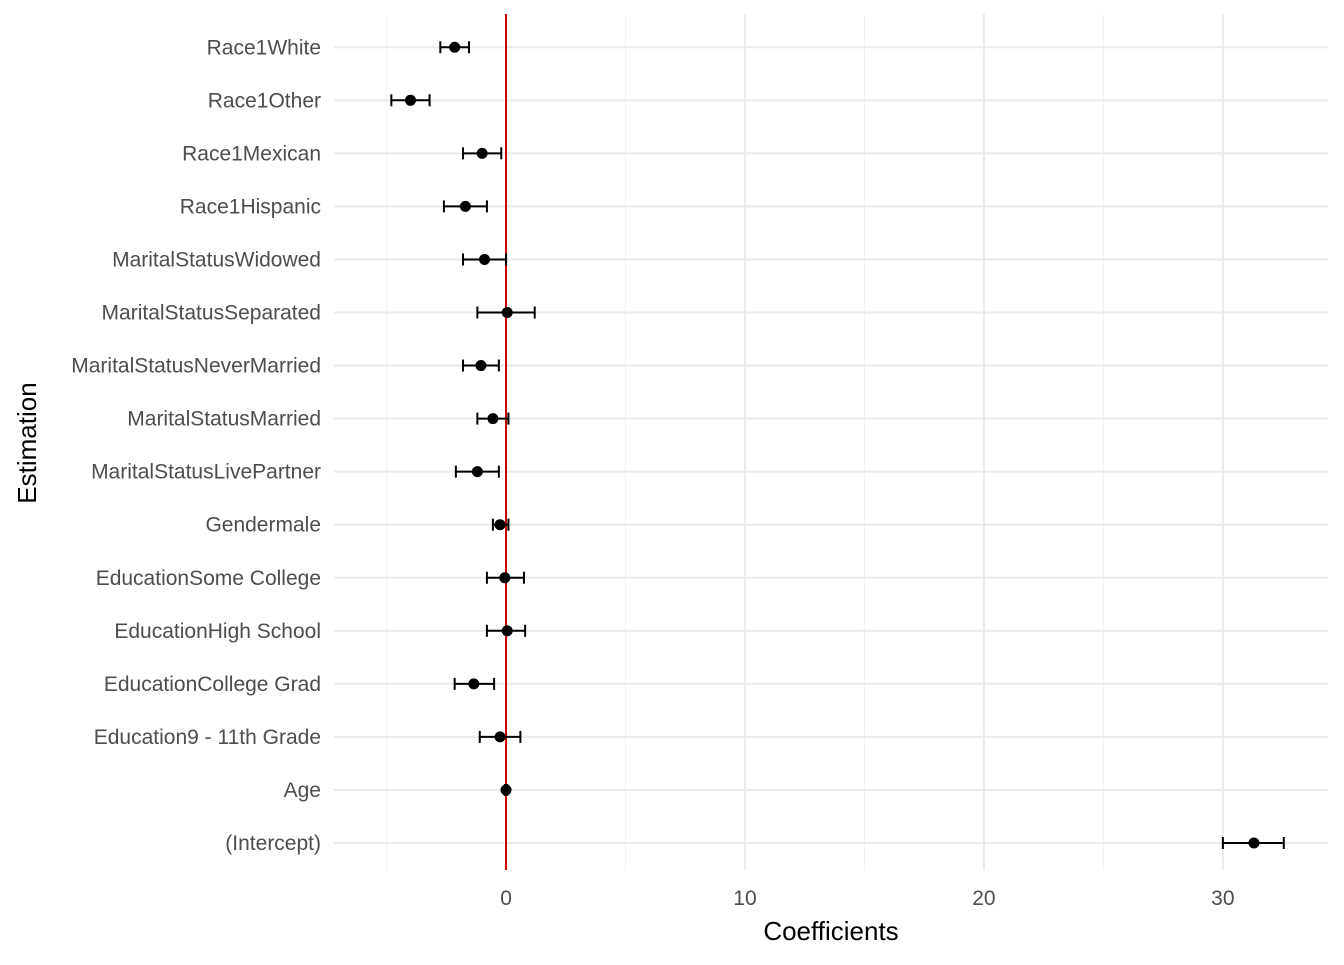 The image size is (1344, 965). Describe the element at coordinates (250, 206) in the screenshot. I see `y-tick-label: Race1Hispanic` at that location.